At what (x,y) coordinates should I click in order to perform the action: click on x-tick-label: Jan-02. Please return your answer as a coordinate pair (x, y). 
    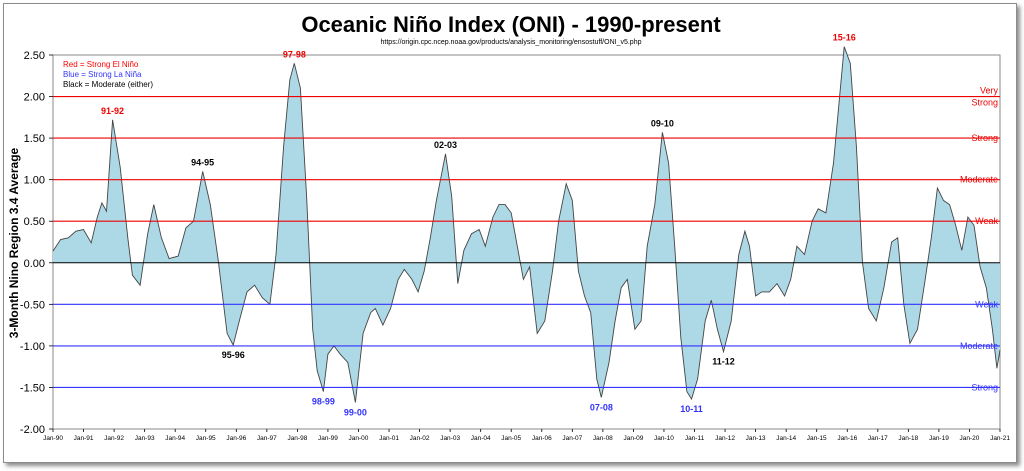
    Looking at the image, I should click on (420, 438).